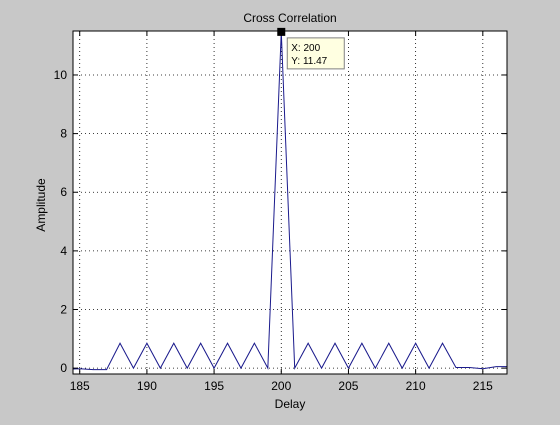 This screenshot has height=425, width=560. What do you see at coordinates (281, 386) in the screenshot?
I see `x-tick-label: 200` at bounding box center [281, 386].